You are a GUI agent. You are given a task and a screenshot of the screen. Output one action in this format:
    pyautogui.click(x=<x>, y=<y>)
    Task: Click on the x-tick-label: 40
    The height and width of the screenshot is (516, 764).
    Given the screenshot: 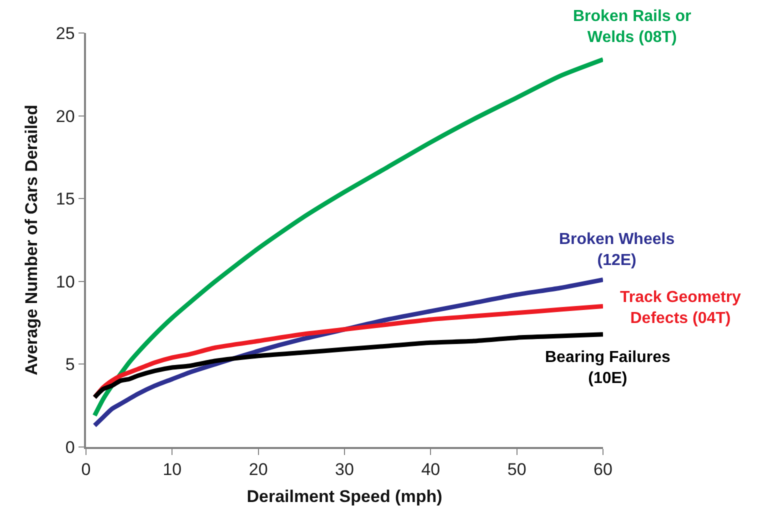 What is the action you would take?
    pyautogui.click(x=430, y=470)
    